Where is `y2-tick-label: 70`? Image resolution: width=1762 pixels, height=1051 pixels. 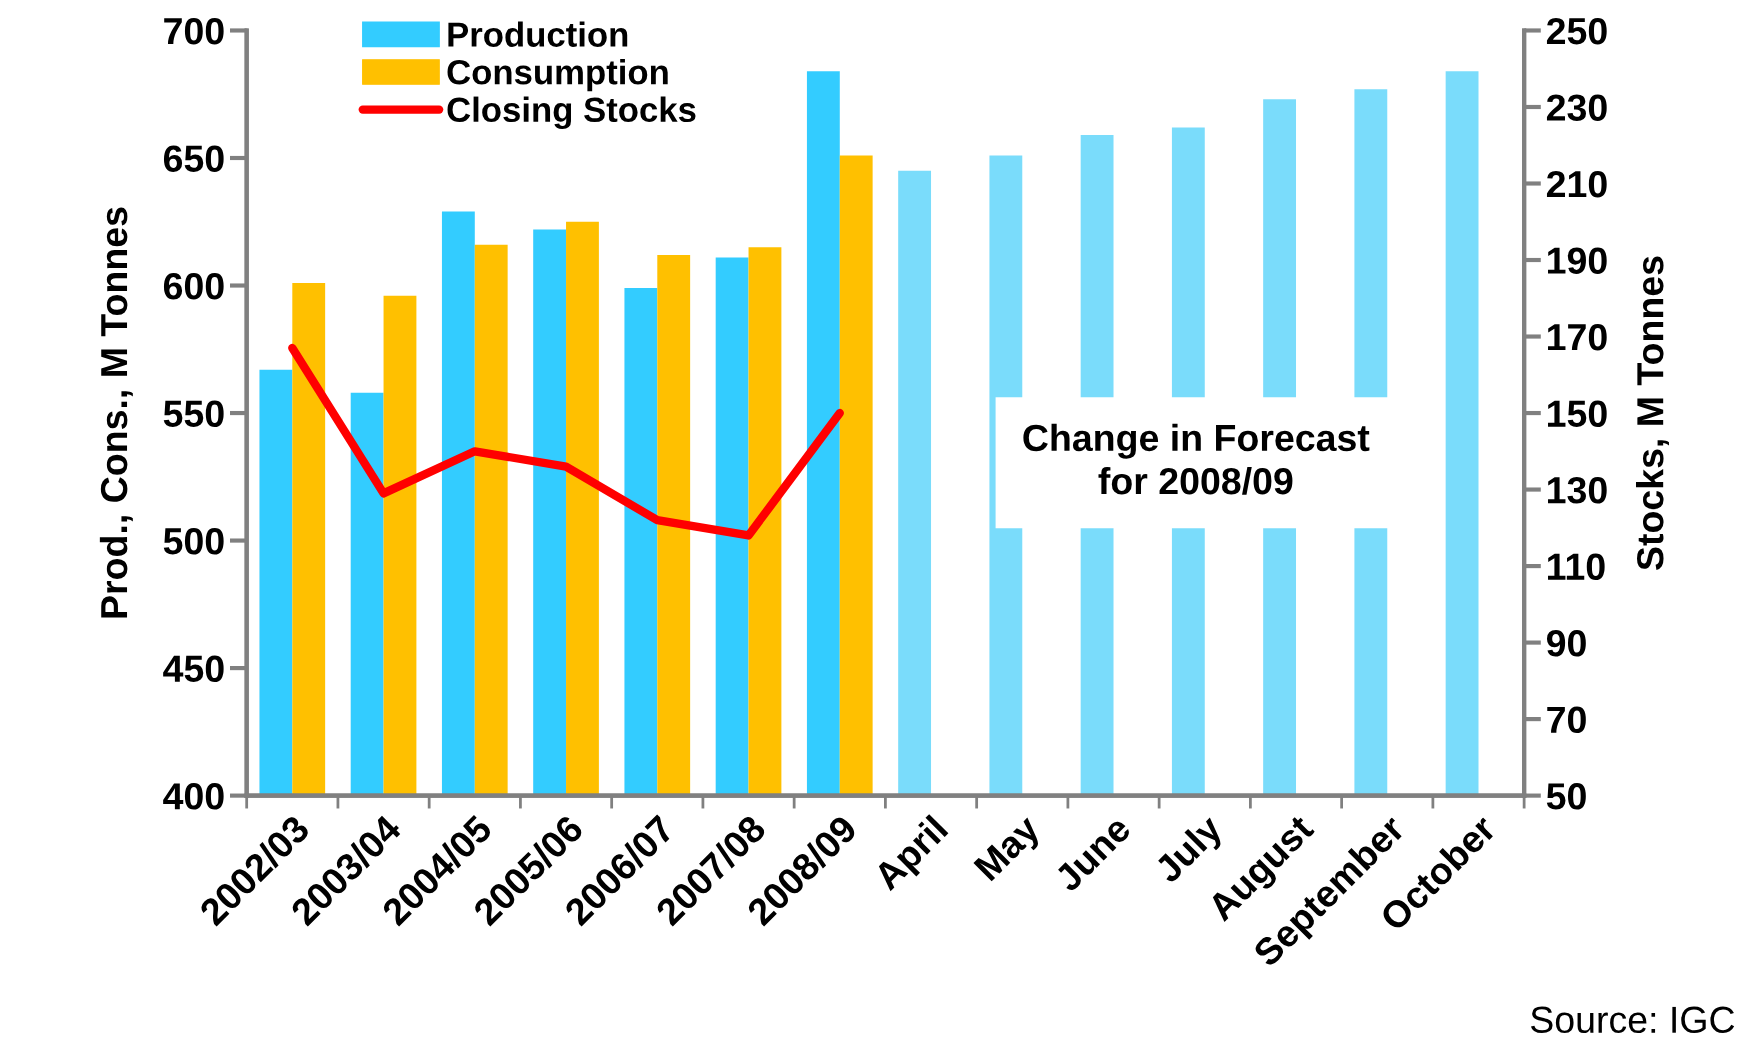 y2-tick-label: 70 is located at coordinates (1566, 720).